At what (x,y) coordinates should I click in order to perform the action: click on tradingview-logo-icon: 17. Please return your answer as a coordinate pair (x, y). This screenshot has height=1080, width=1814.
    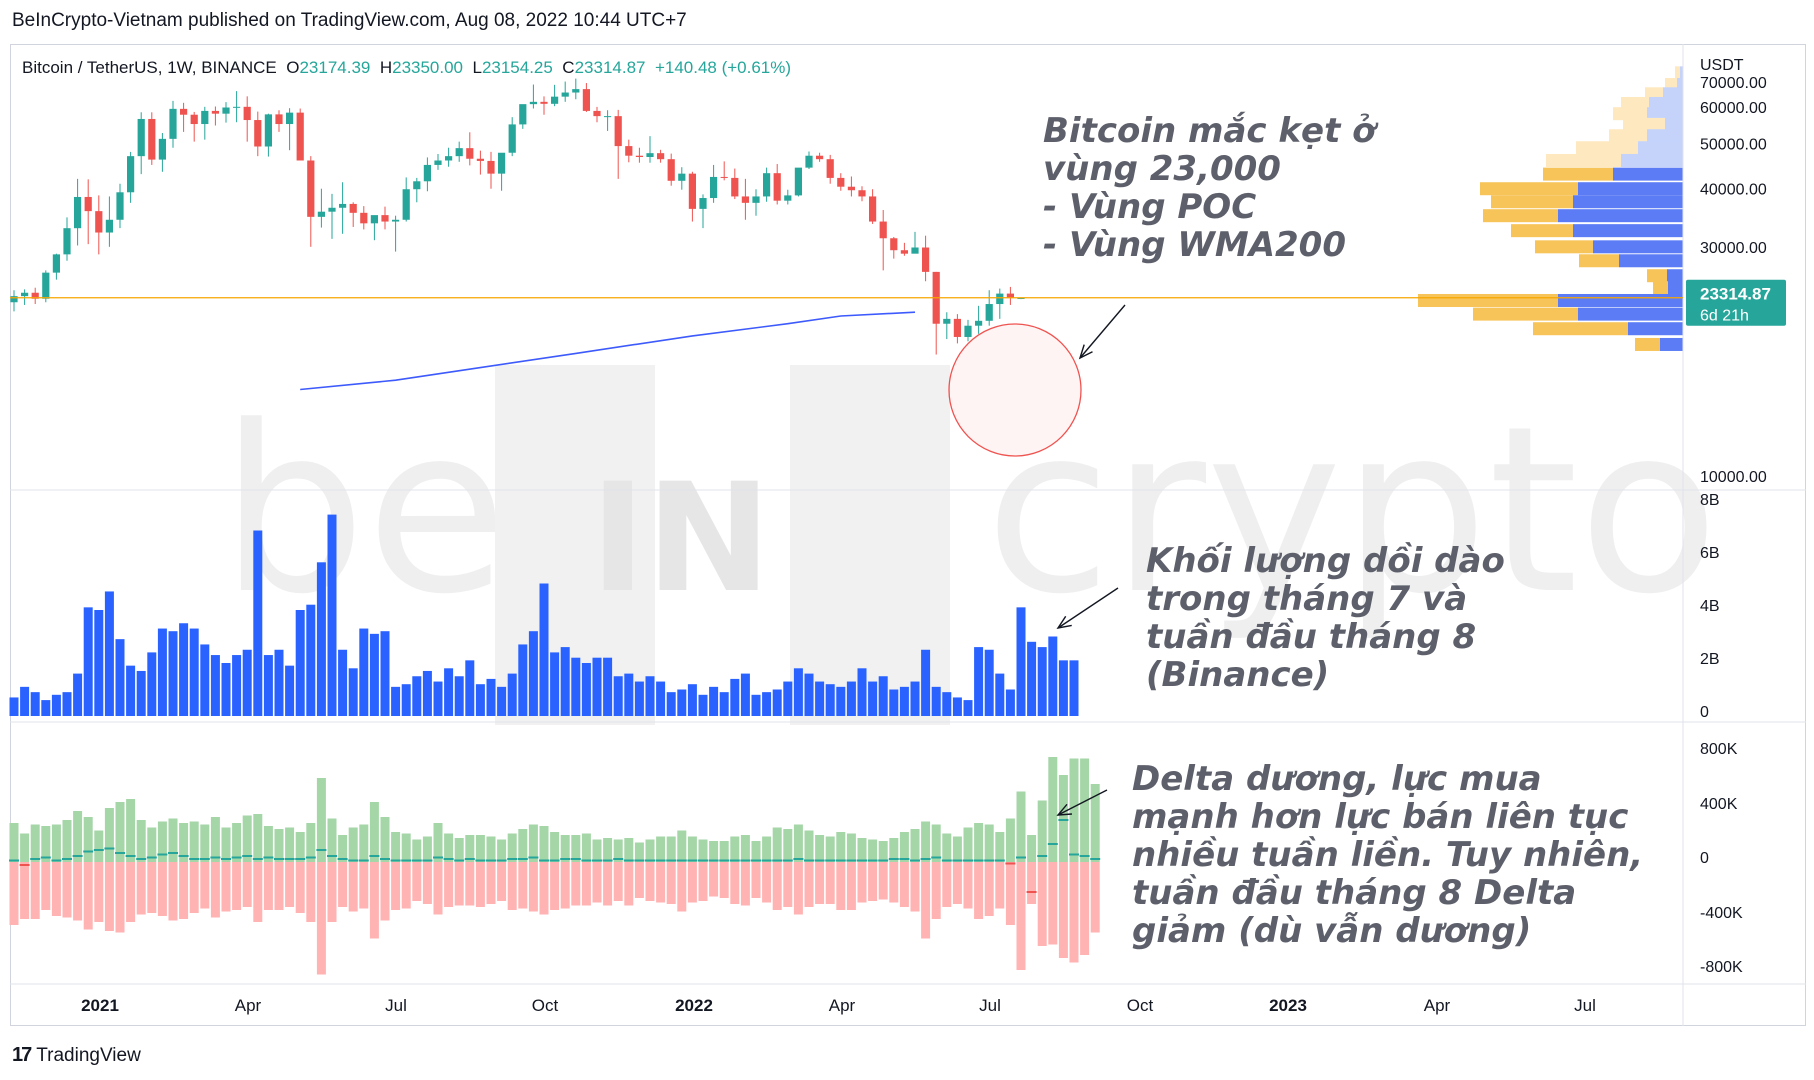
    Looking at the image, I should click on (22, 1055).